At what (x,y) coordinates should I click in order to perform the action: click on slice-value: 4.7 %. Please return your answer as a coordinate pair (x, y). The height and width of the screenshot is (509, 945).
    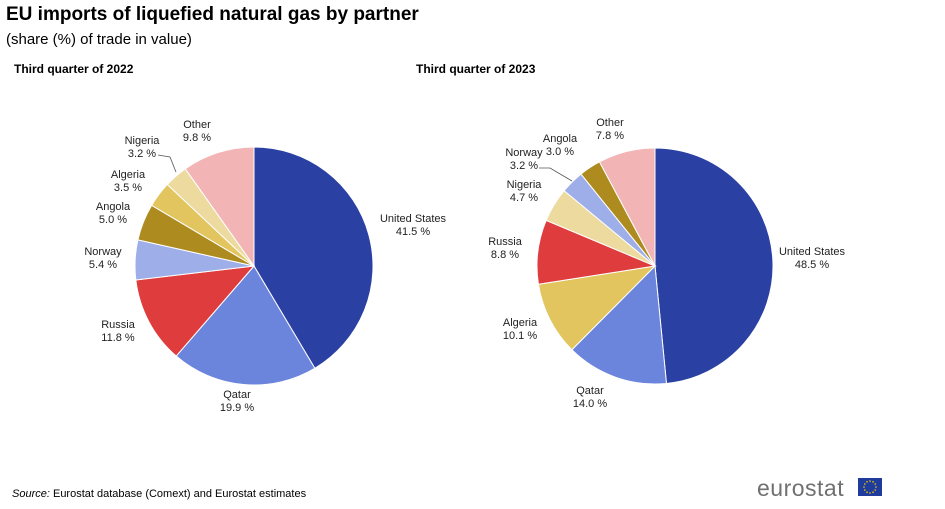
    Looking at the image, I should click on (524, 198).